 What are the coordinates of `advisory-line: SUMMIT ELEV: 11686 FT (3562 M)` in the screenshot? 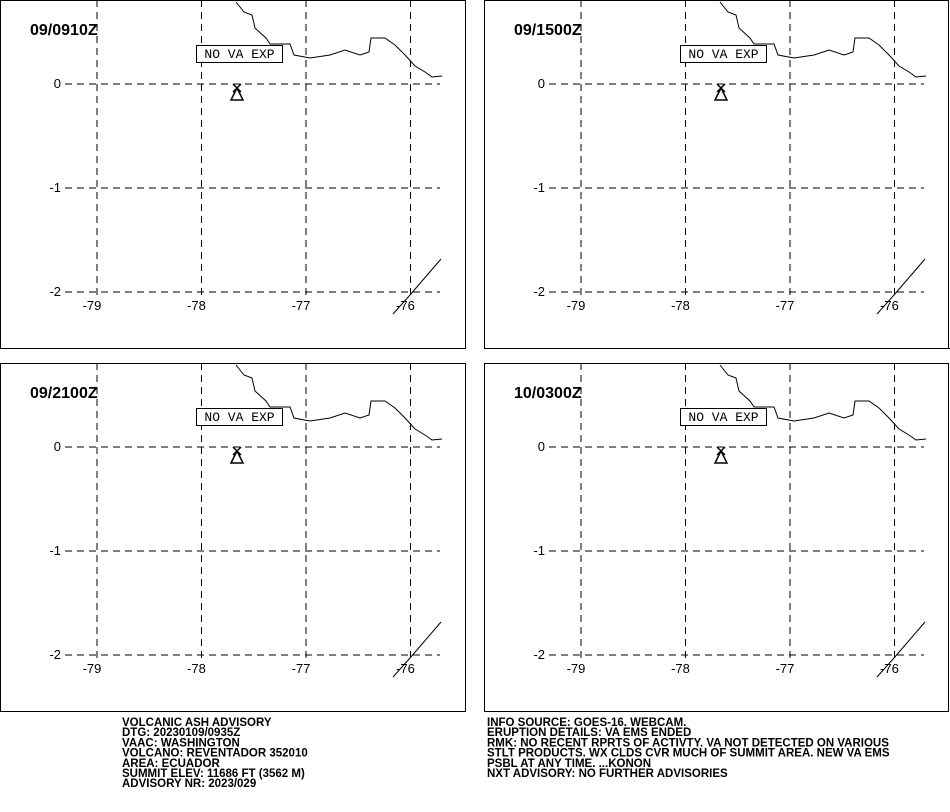 It's located at (213, 774).